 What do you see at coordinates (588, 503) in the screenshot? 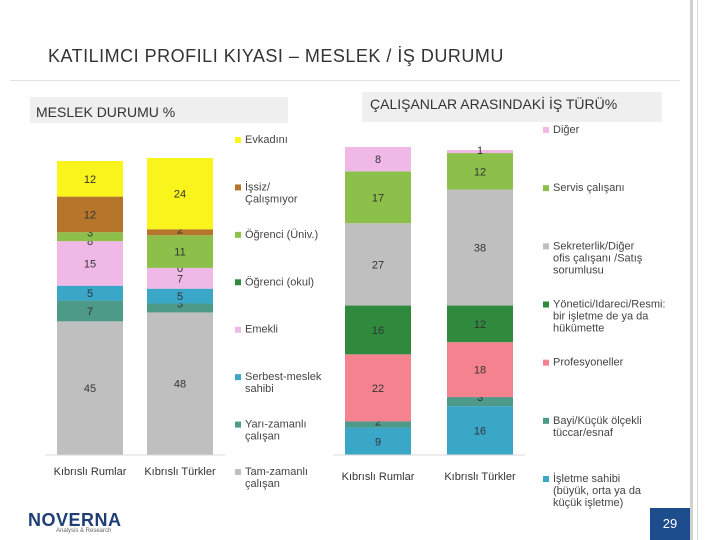
I see `legend-label-1-6-2: küçük işletme)` at bounding box center [588, 503].